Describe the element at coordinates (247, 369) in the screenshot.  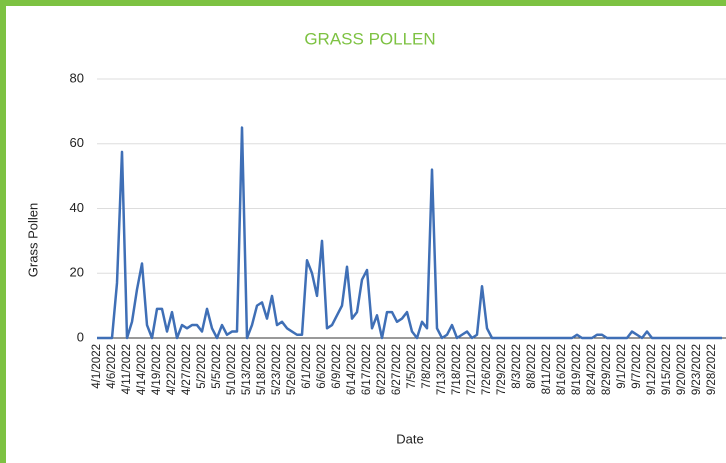
I see `x-tick-label: 5/13/2022` at that location.